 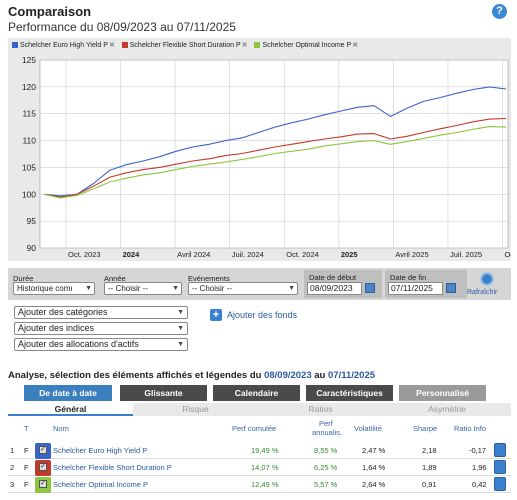 I want to click on date-debut-label: Date de début, so click(x=333, y=277).